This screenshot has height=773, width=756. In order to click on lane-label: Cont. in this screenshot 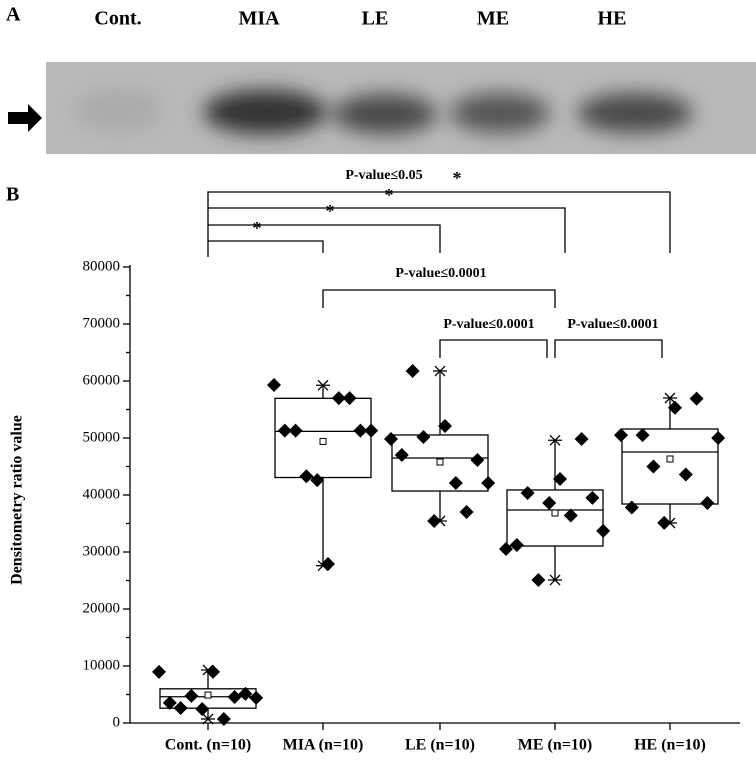, I will do `click(117, 19)`.